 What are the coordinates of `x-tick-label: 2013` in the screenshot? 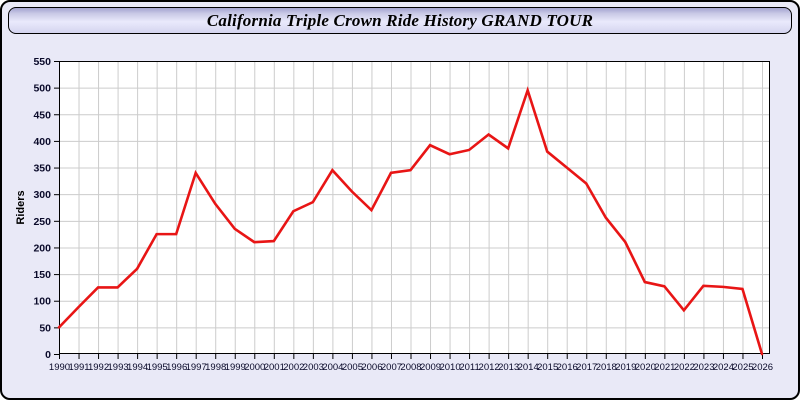 It's located at (508, 367).